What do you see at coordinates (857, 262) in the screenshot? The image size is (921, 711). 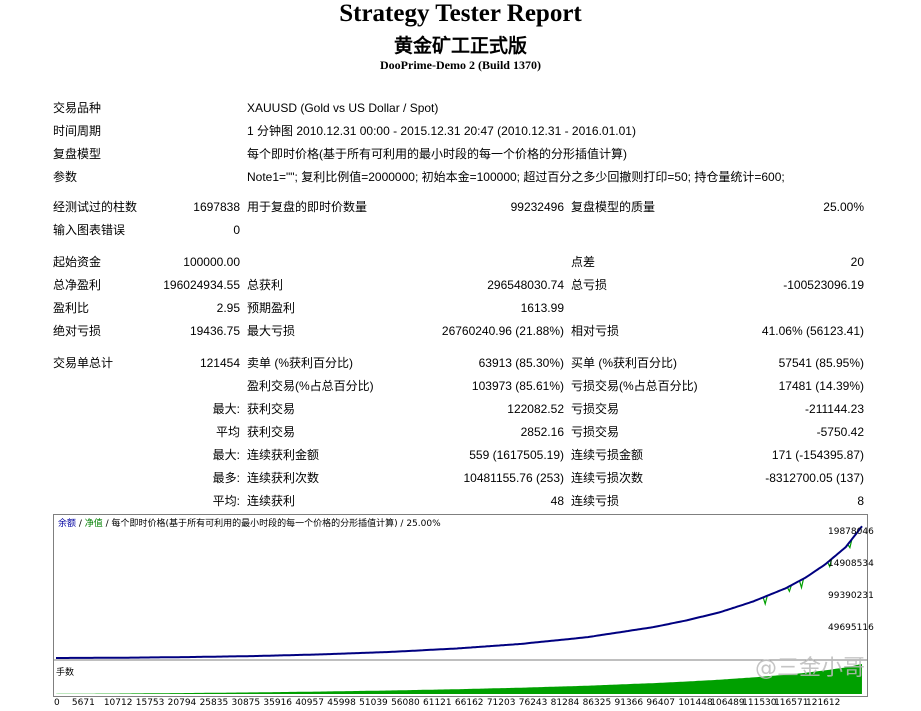 I see `spread-value: 20` at bounding box center [857, 262].